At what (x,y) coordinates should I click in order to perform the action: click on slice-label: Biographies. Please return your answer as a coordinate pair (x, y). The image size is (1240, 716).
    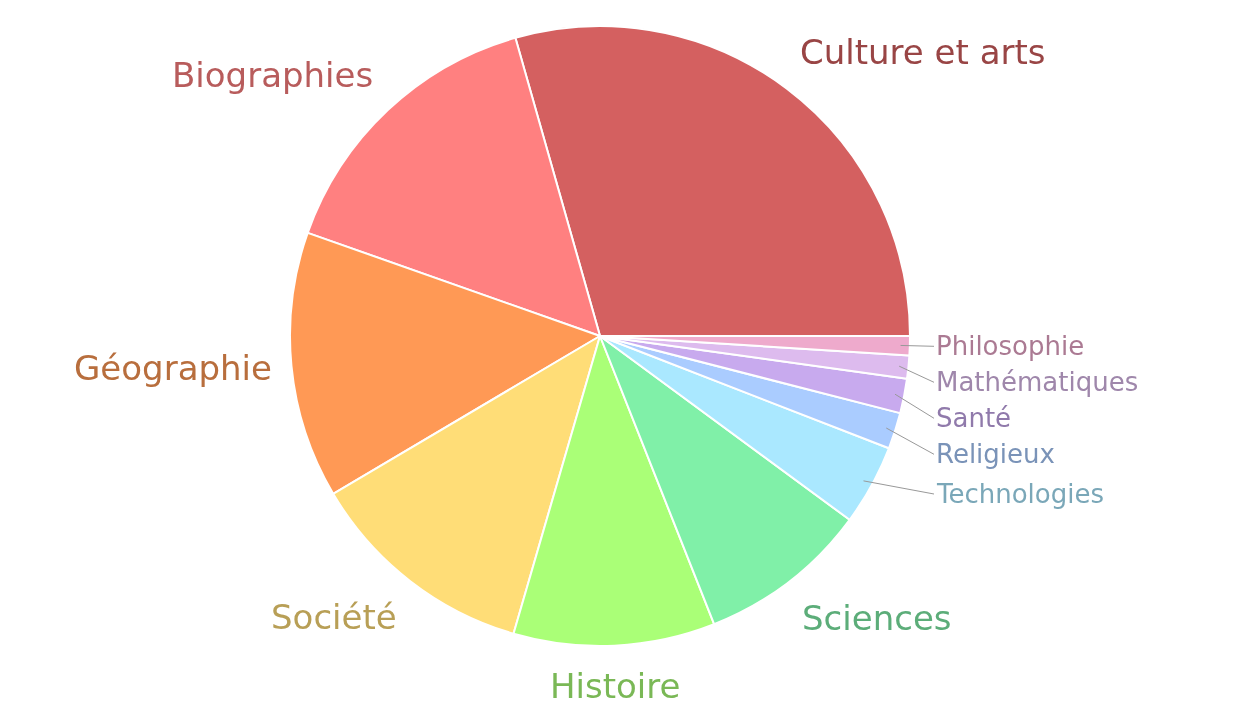
    Looking at the image, I should click on (273, 75).